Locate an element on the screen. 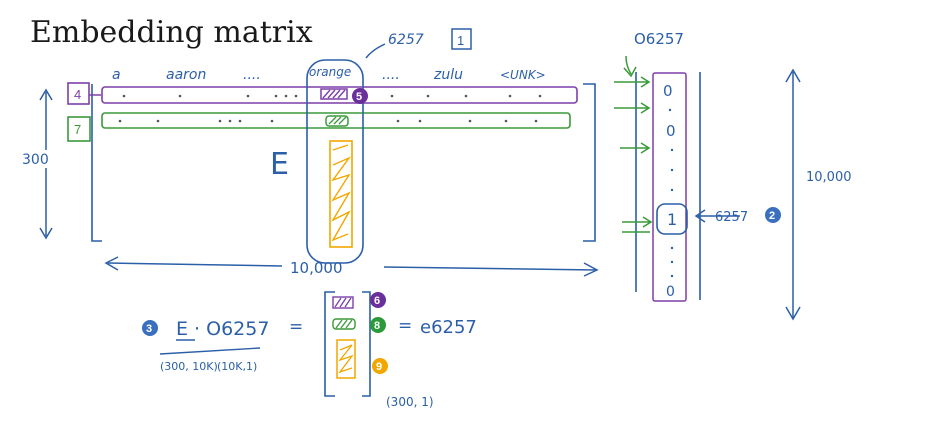 Image resolution: width=927 pixels, height=424 pixels. orange-column-hatch is located at coordinates (341, 193).